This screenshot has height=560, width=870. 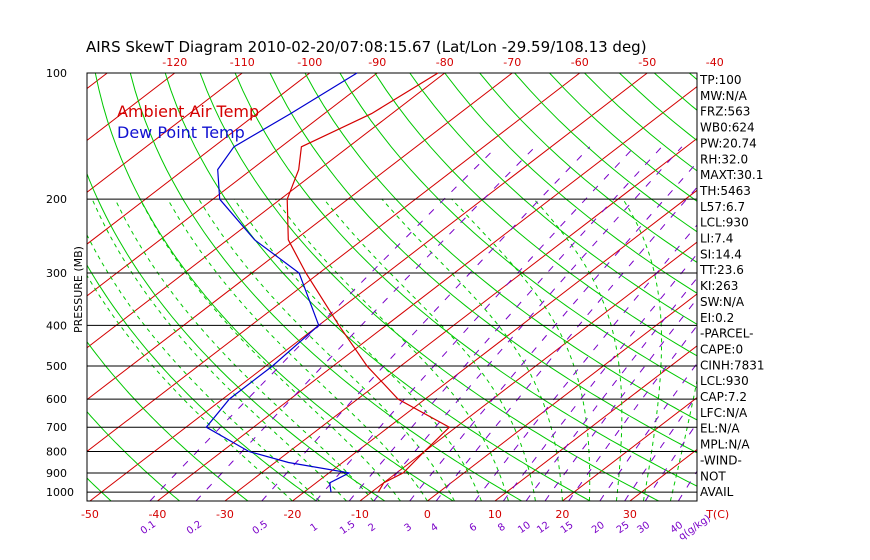 What do you see at coordinates (90, 514) in the screenshot?
I see `bottom-temperature-tick-label: -50` at bounding box center [90, 514].